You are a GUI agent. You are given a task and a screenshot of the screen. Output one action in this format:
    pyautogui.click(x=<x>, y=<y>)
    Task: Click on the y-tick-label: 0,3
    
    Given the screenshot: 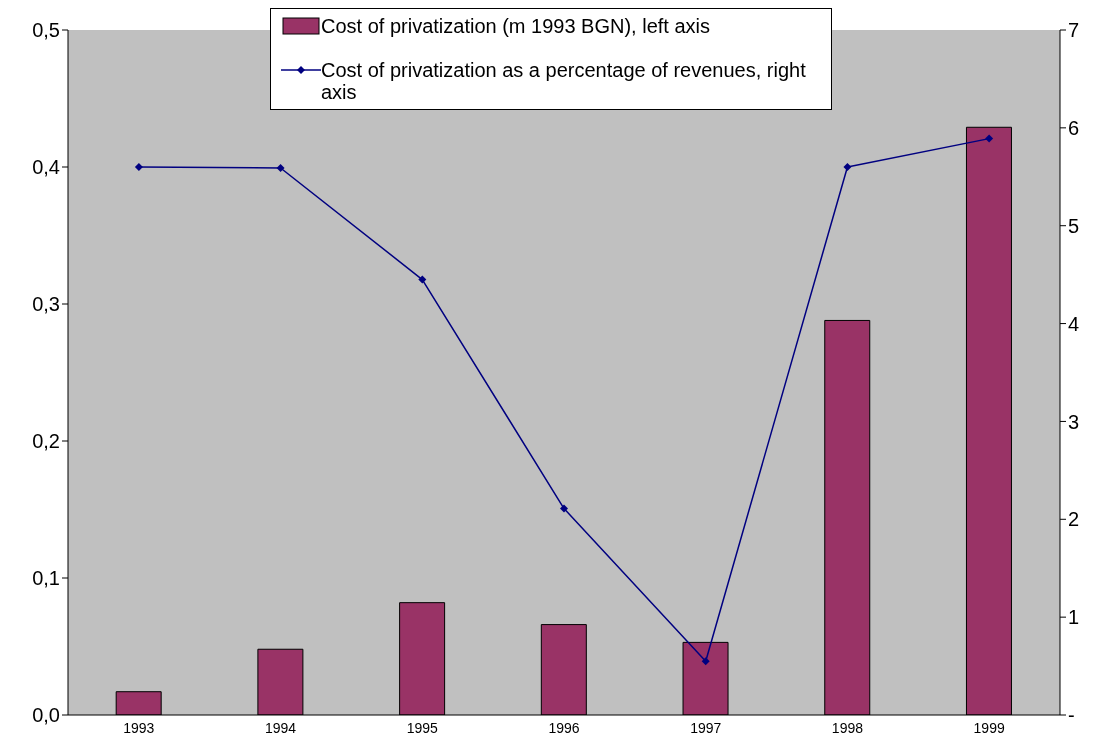 What is the action you would take?
    pyautogui.click(x=46, y=304)
    